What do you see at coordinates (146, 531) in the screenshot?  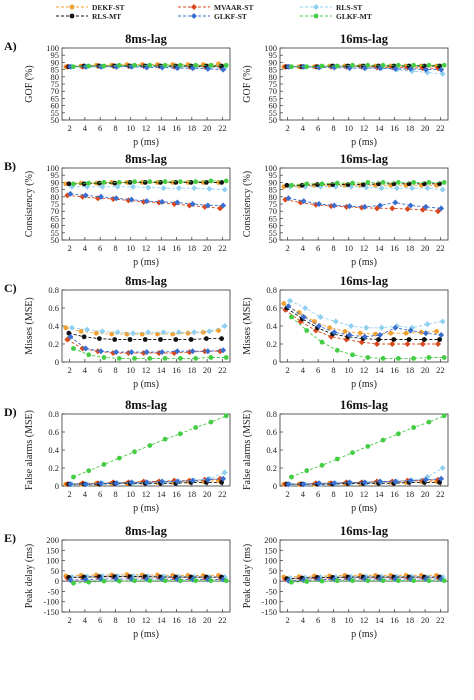 I see `chart-title: 8ms-lag` at bounding box center [146, 531].